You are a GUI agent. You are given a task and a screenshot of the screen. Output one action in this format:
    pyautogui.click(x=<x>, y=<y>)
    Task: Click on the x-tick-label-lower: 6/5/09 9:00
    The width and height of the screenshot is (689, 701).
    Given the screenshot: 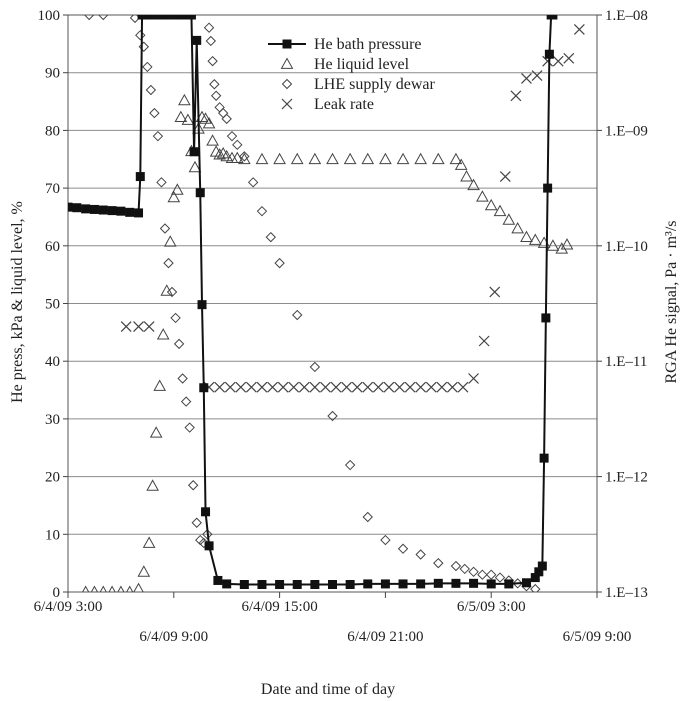 What is the action you would take?
    pyautogui.click(x=597, y=637)
    